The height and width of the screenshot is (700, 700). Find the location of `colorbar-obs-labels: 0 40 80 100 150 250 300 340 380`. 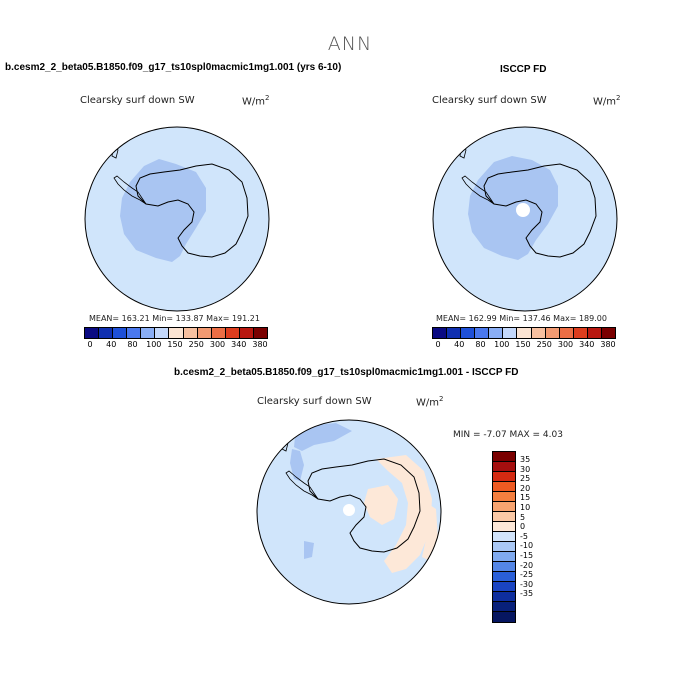

colorbar-obs-labels: 0 40 80 100 150 250 300 340 380 is located at coordinates (524, 346).